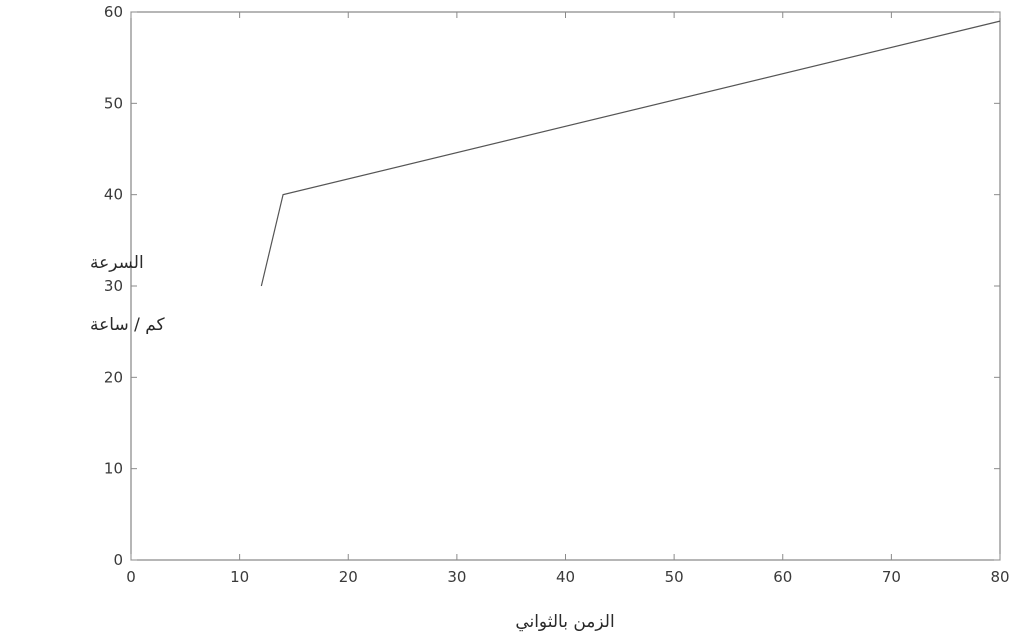 The width and height of the screenshot is (1011, 634). What do you see at coordinates (782, 577) in the screenshot?
I see `x-tick-label: 60` at bounding box center [782, 577].